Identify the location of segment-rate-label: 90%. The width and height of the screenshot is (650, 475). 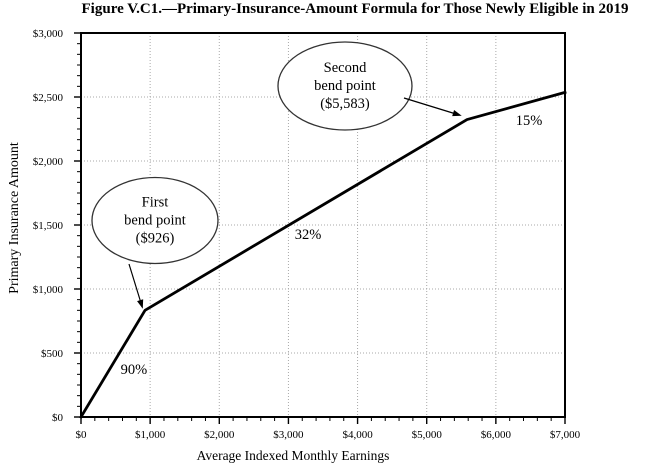
(134, 370).